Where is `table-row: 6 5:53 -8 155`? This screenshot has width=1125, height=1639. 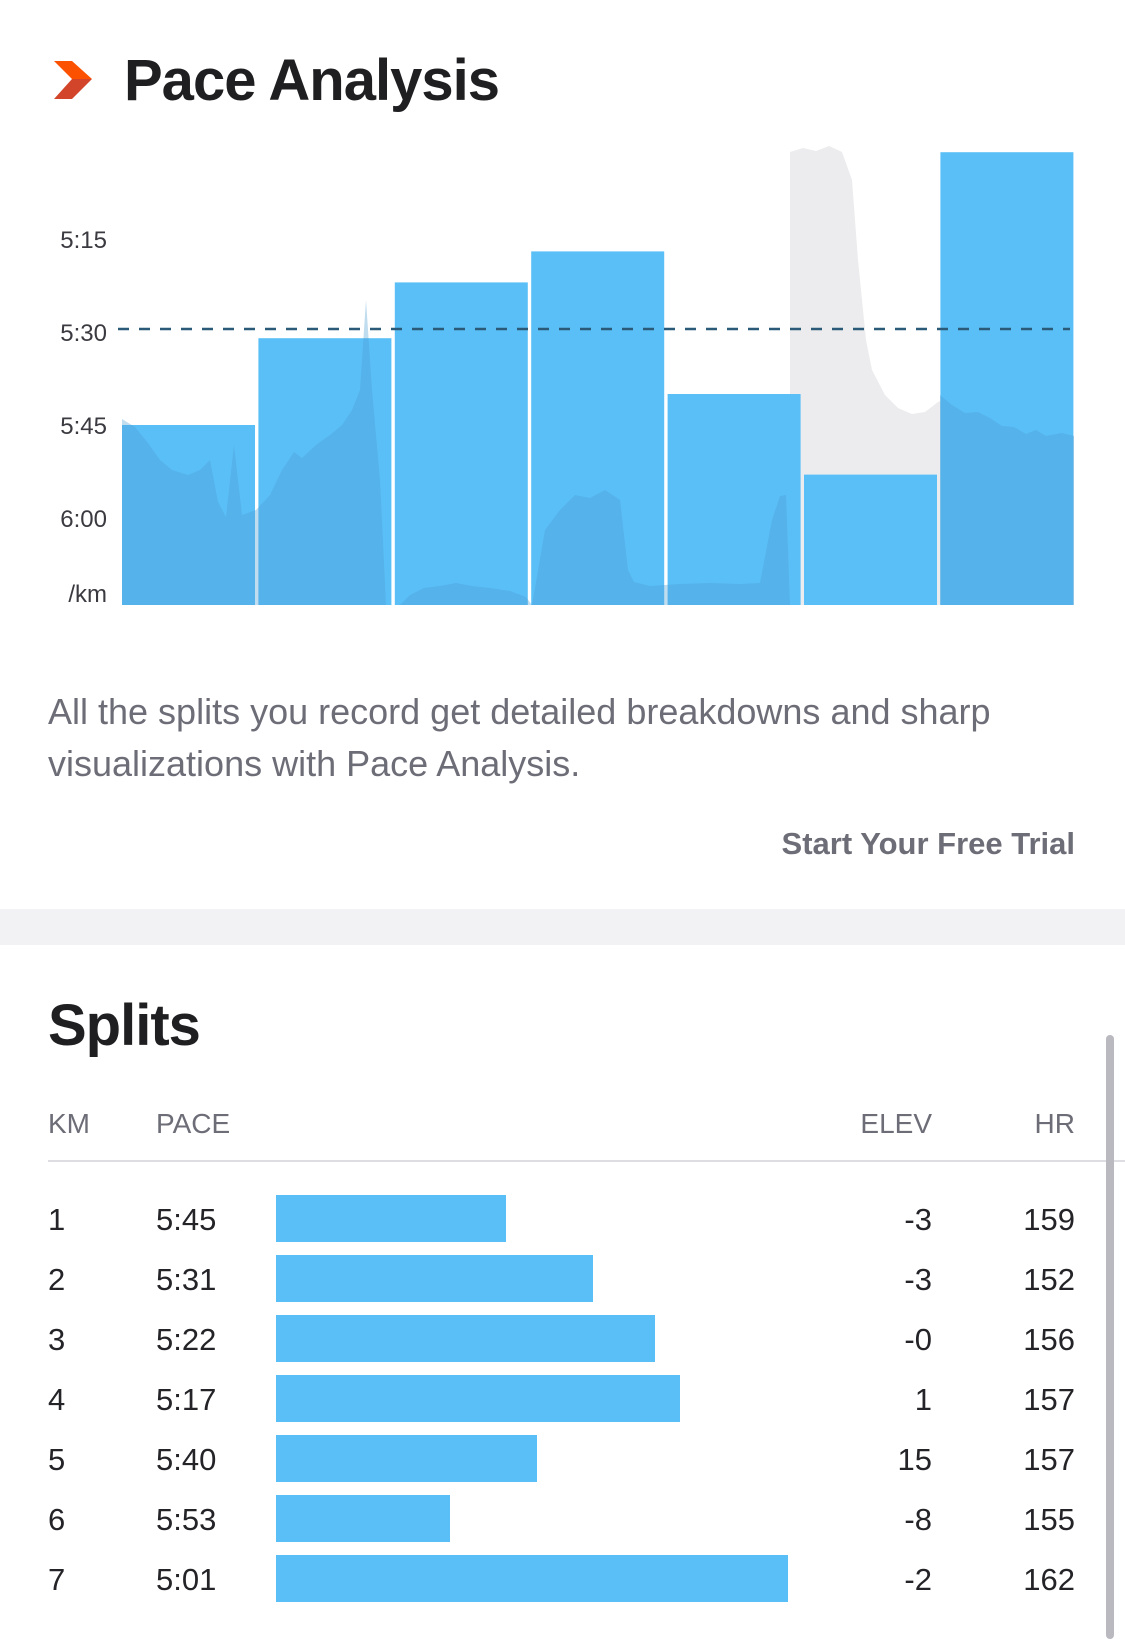
table-row: 6 5:53 -8 155 is located at coordinates (562, 1519).